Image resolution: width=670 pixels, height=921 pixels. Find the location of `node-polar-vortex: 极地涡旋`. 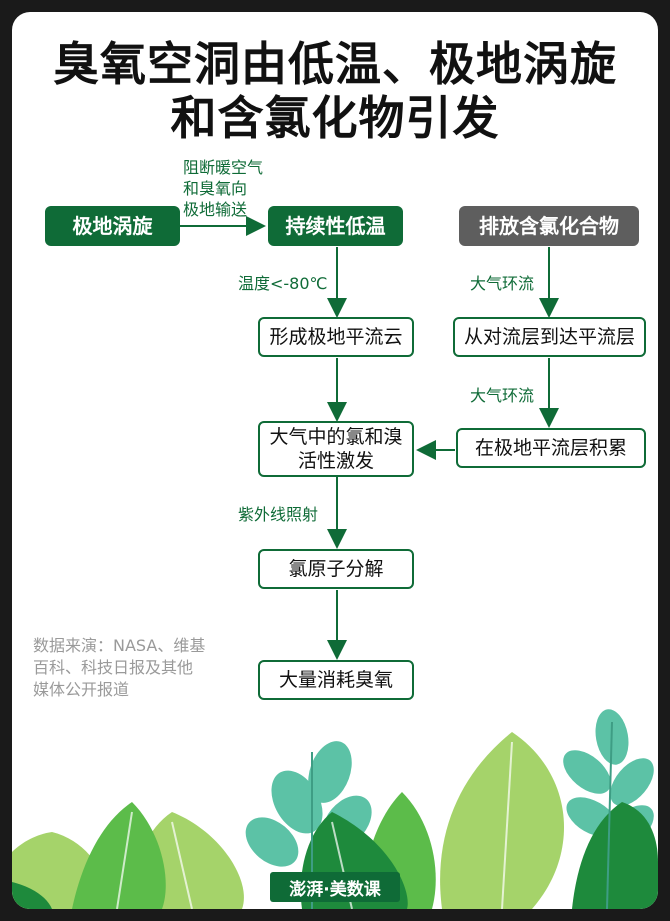

node-polar-vortex: 极地涡旋 is located at coordinates (112, 226).